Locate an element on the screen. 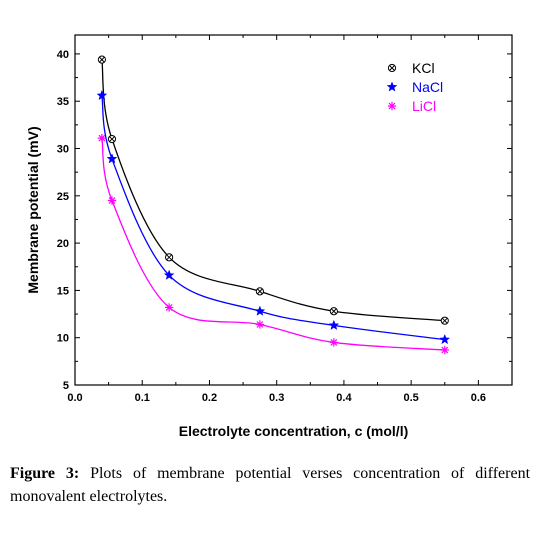 This screenshot has width=536, height=536. legend-marker-kcl is located at coordinates (392, 68).